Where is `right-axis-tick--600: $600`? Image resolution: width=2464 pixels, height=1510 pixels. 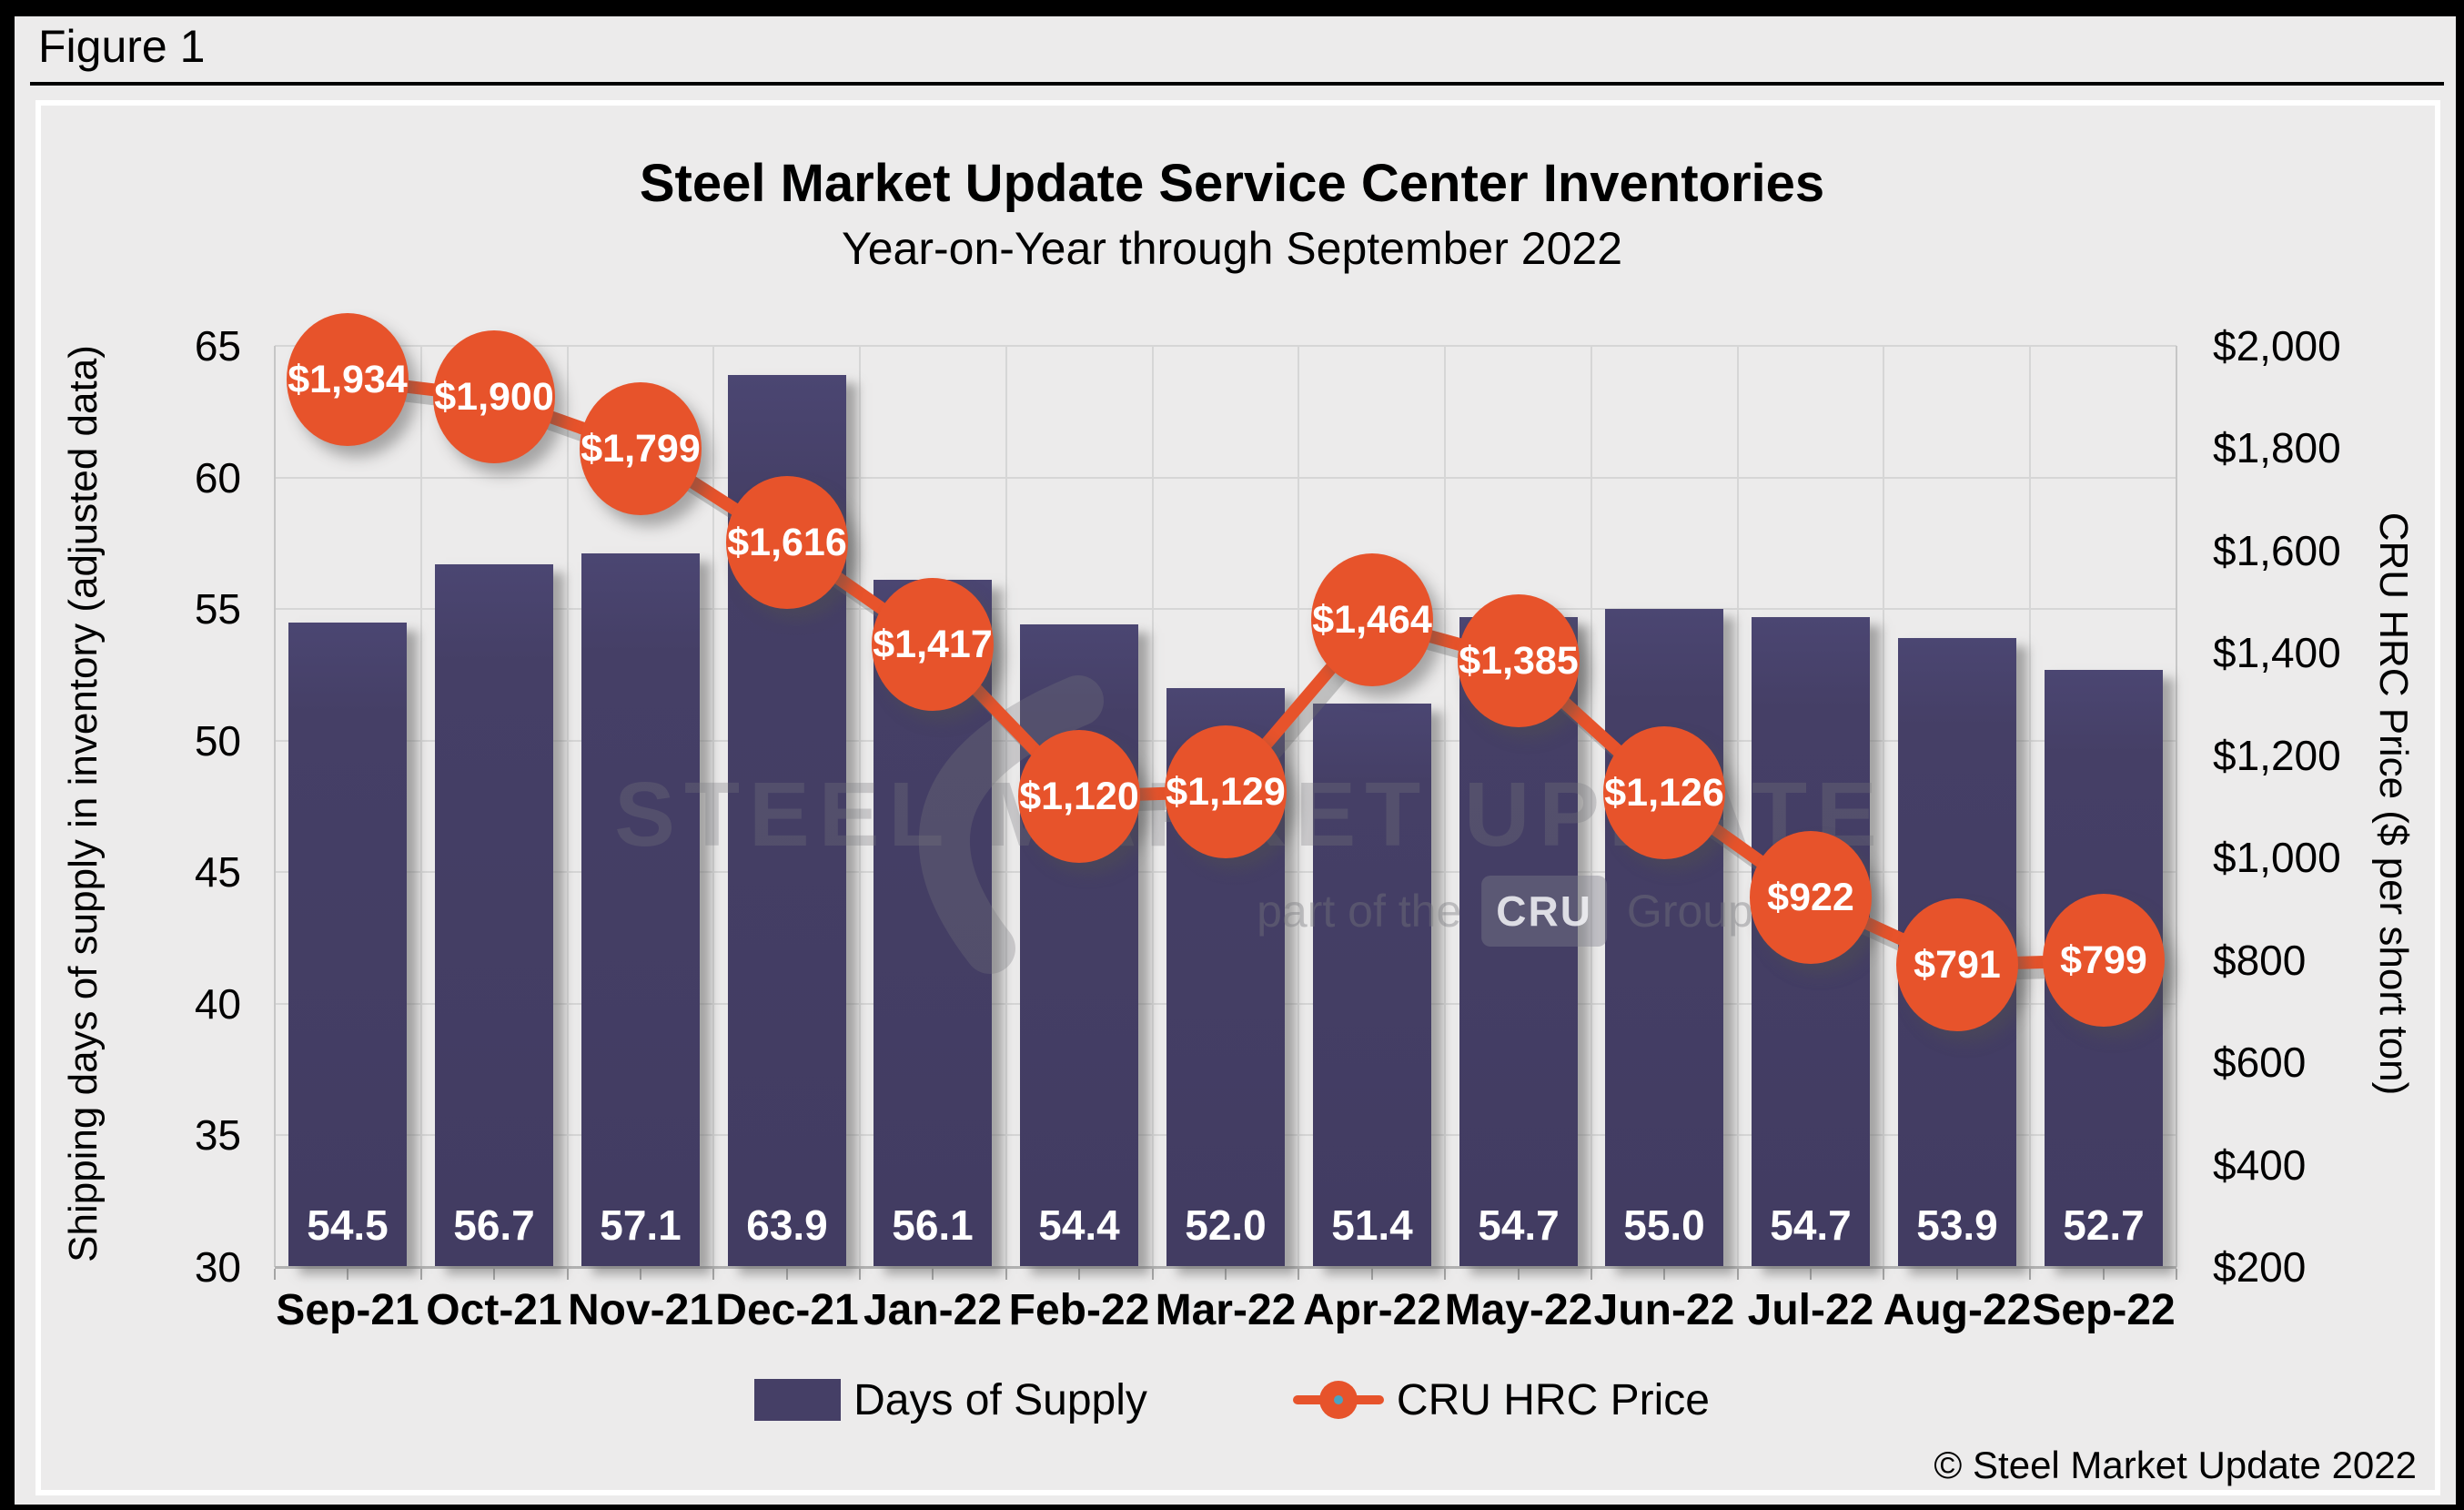 right-axis-tick--600: $600 is located at coordinates (2260, 1062).